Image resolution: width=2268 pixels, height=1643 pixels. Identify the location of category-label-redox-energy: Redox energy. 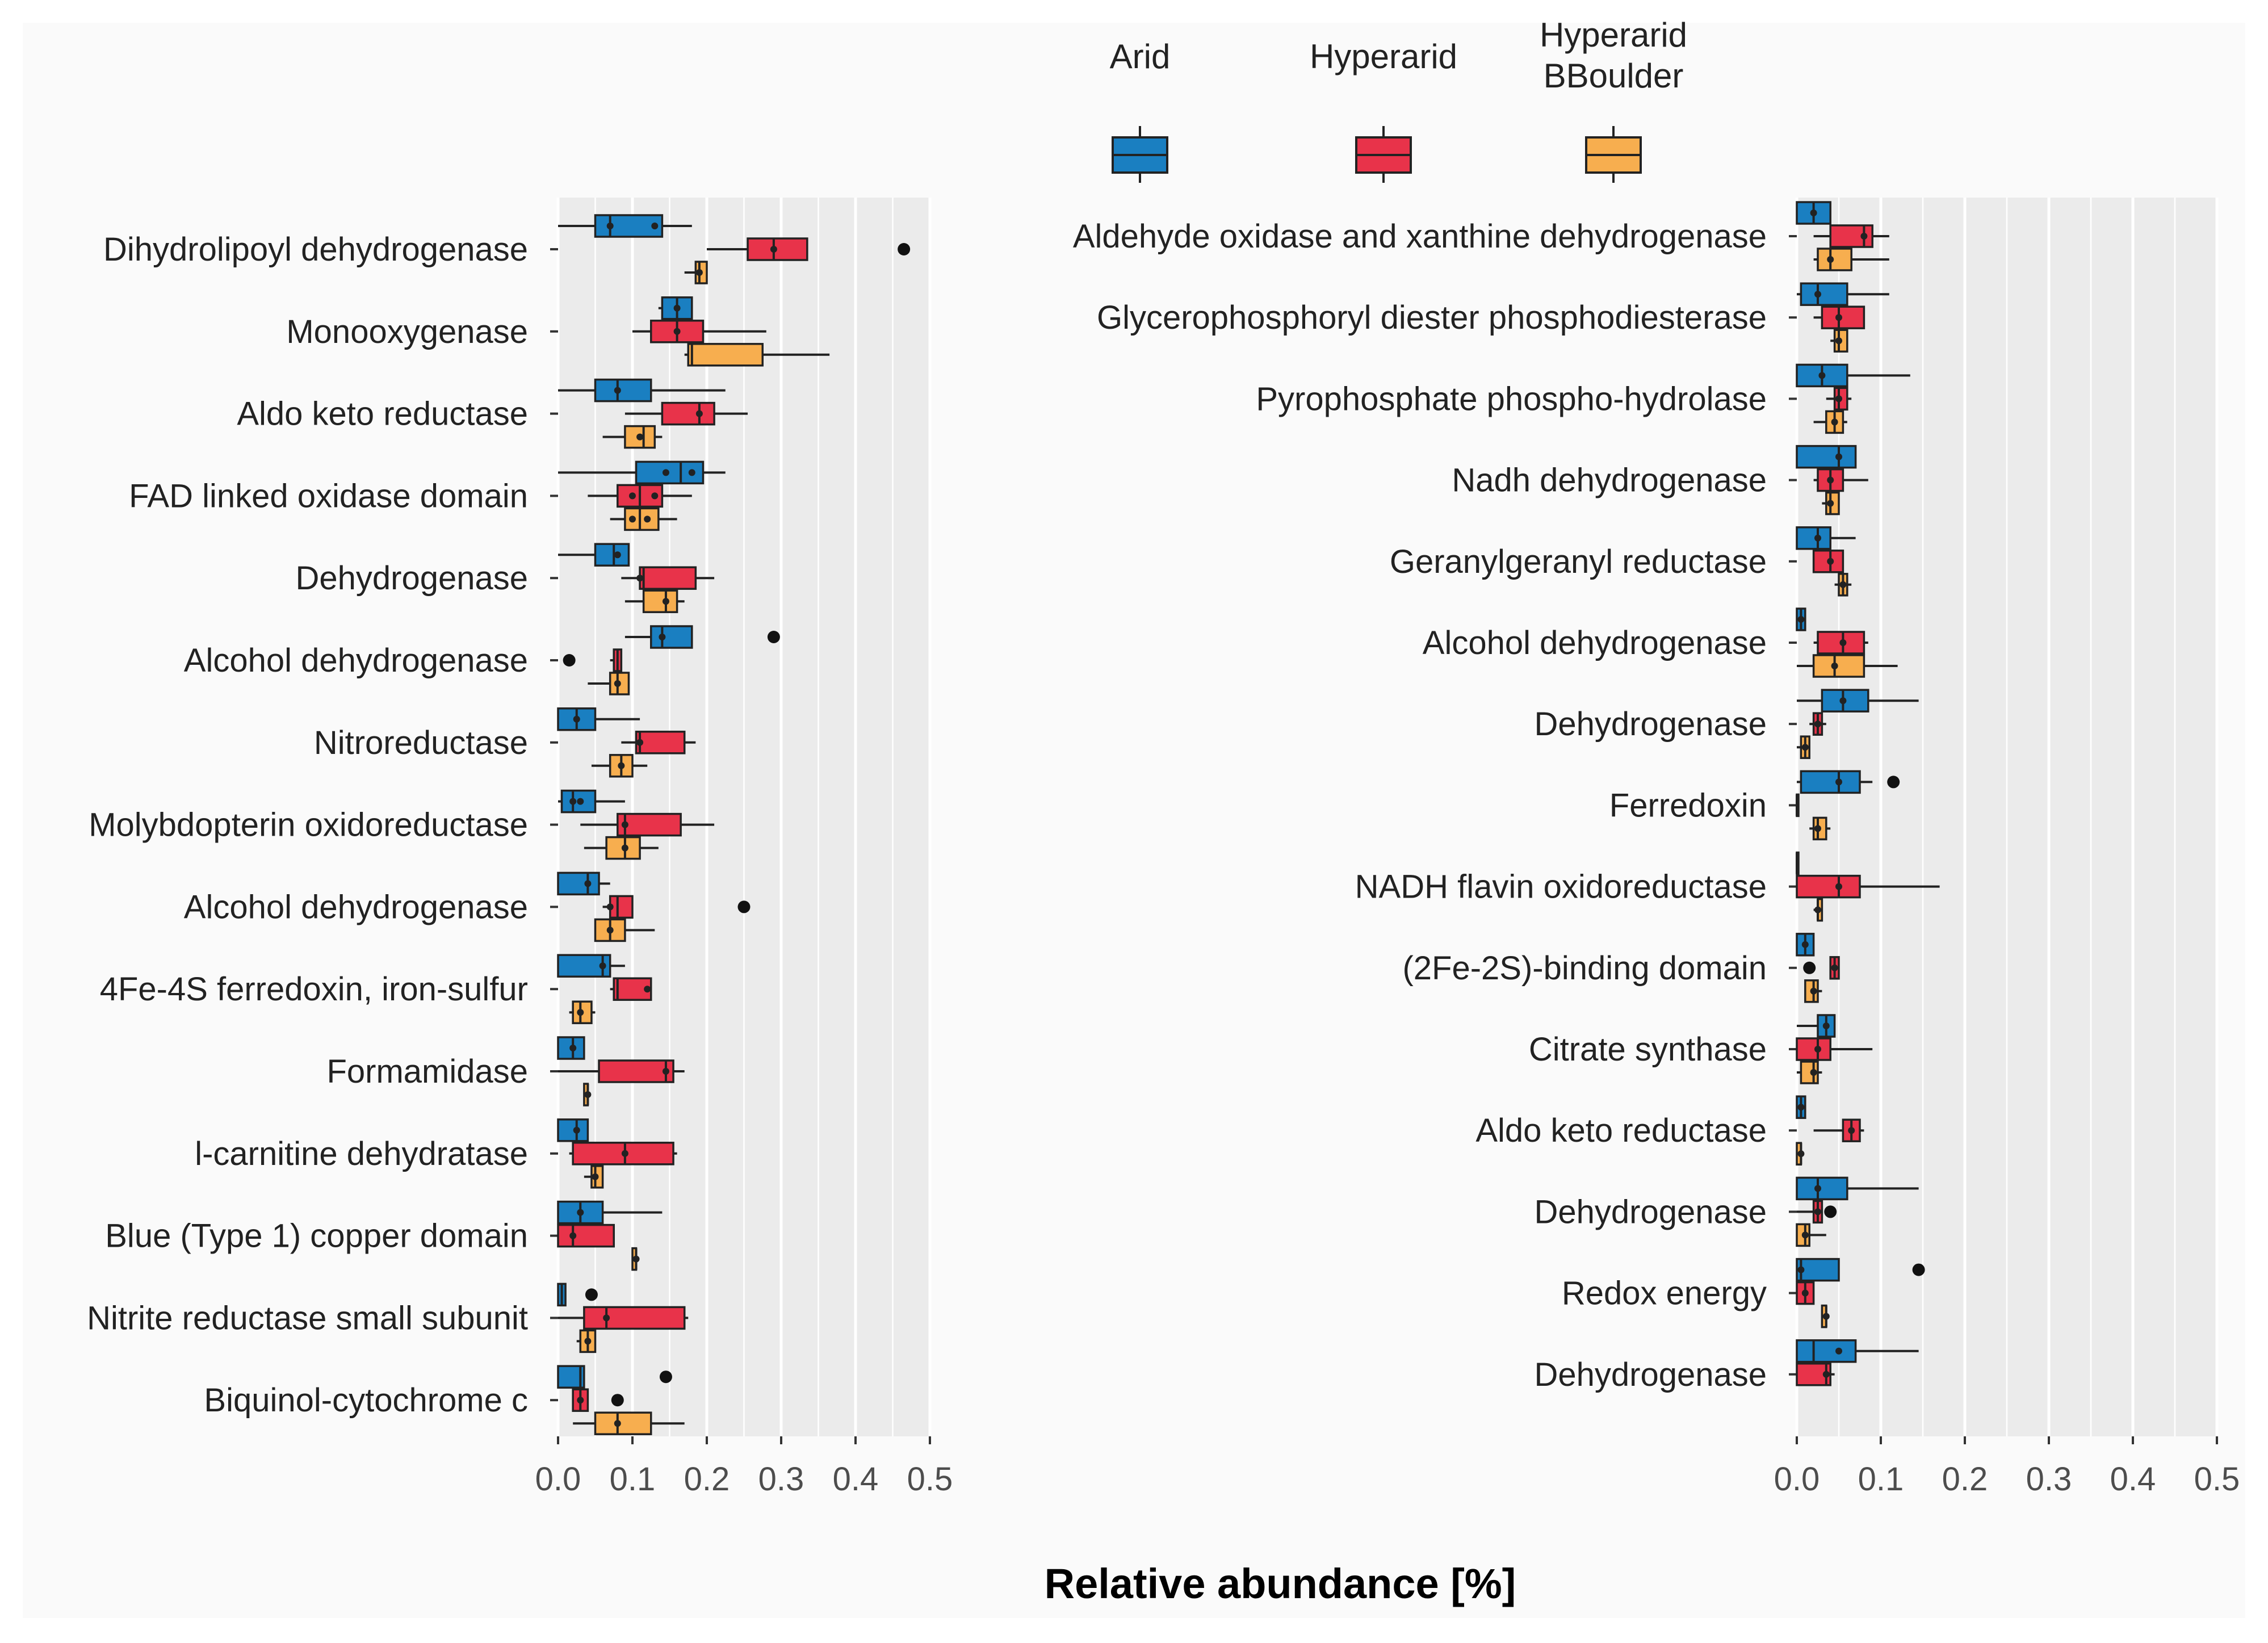
(1664, 1293).